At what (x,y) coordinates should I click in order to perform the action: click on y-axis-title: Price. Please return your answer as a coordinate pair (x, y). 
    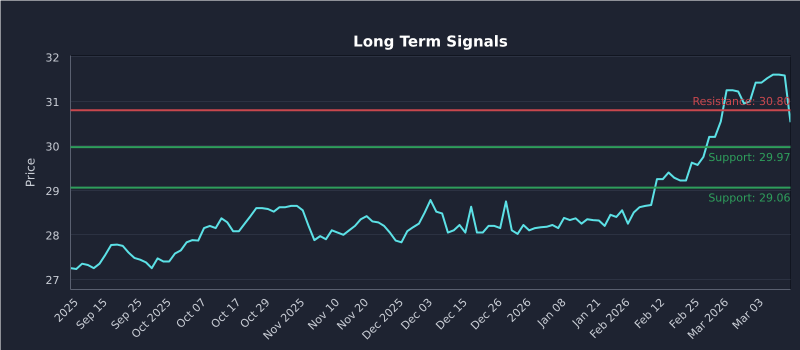
    Looking at the image, I should click on (31, 173).